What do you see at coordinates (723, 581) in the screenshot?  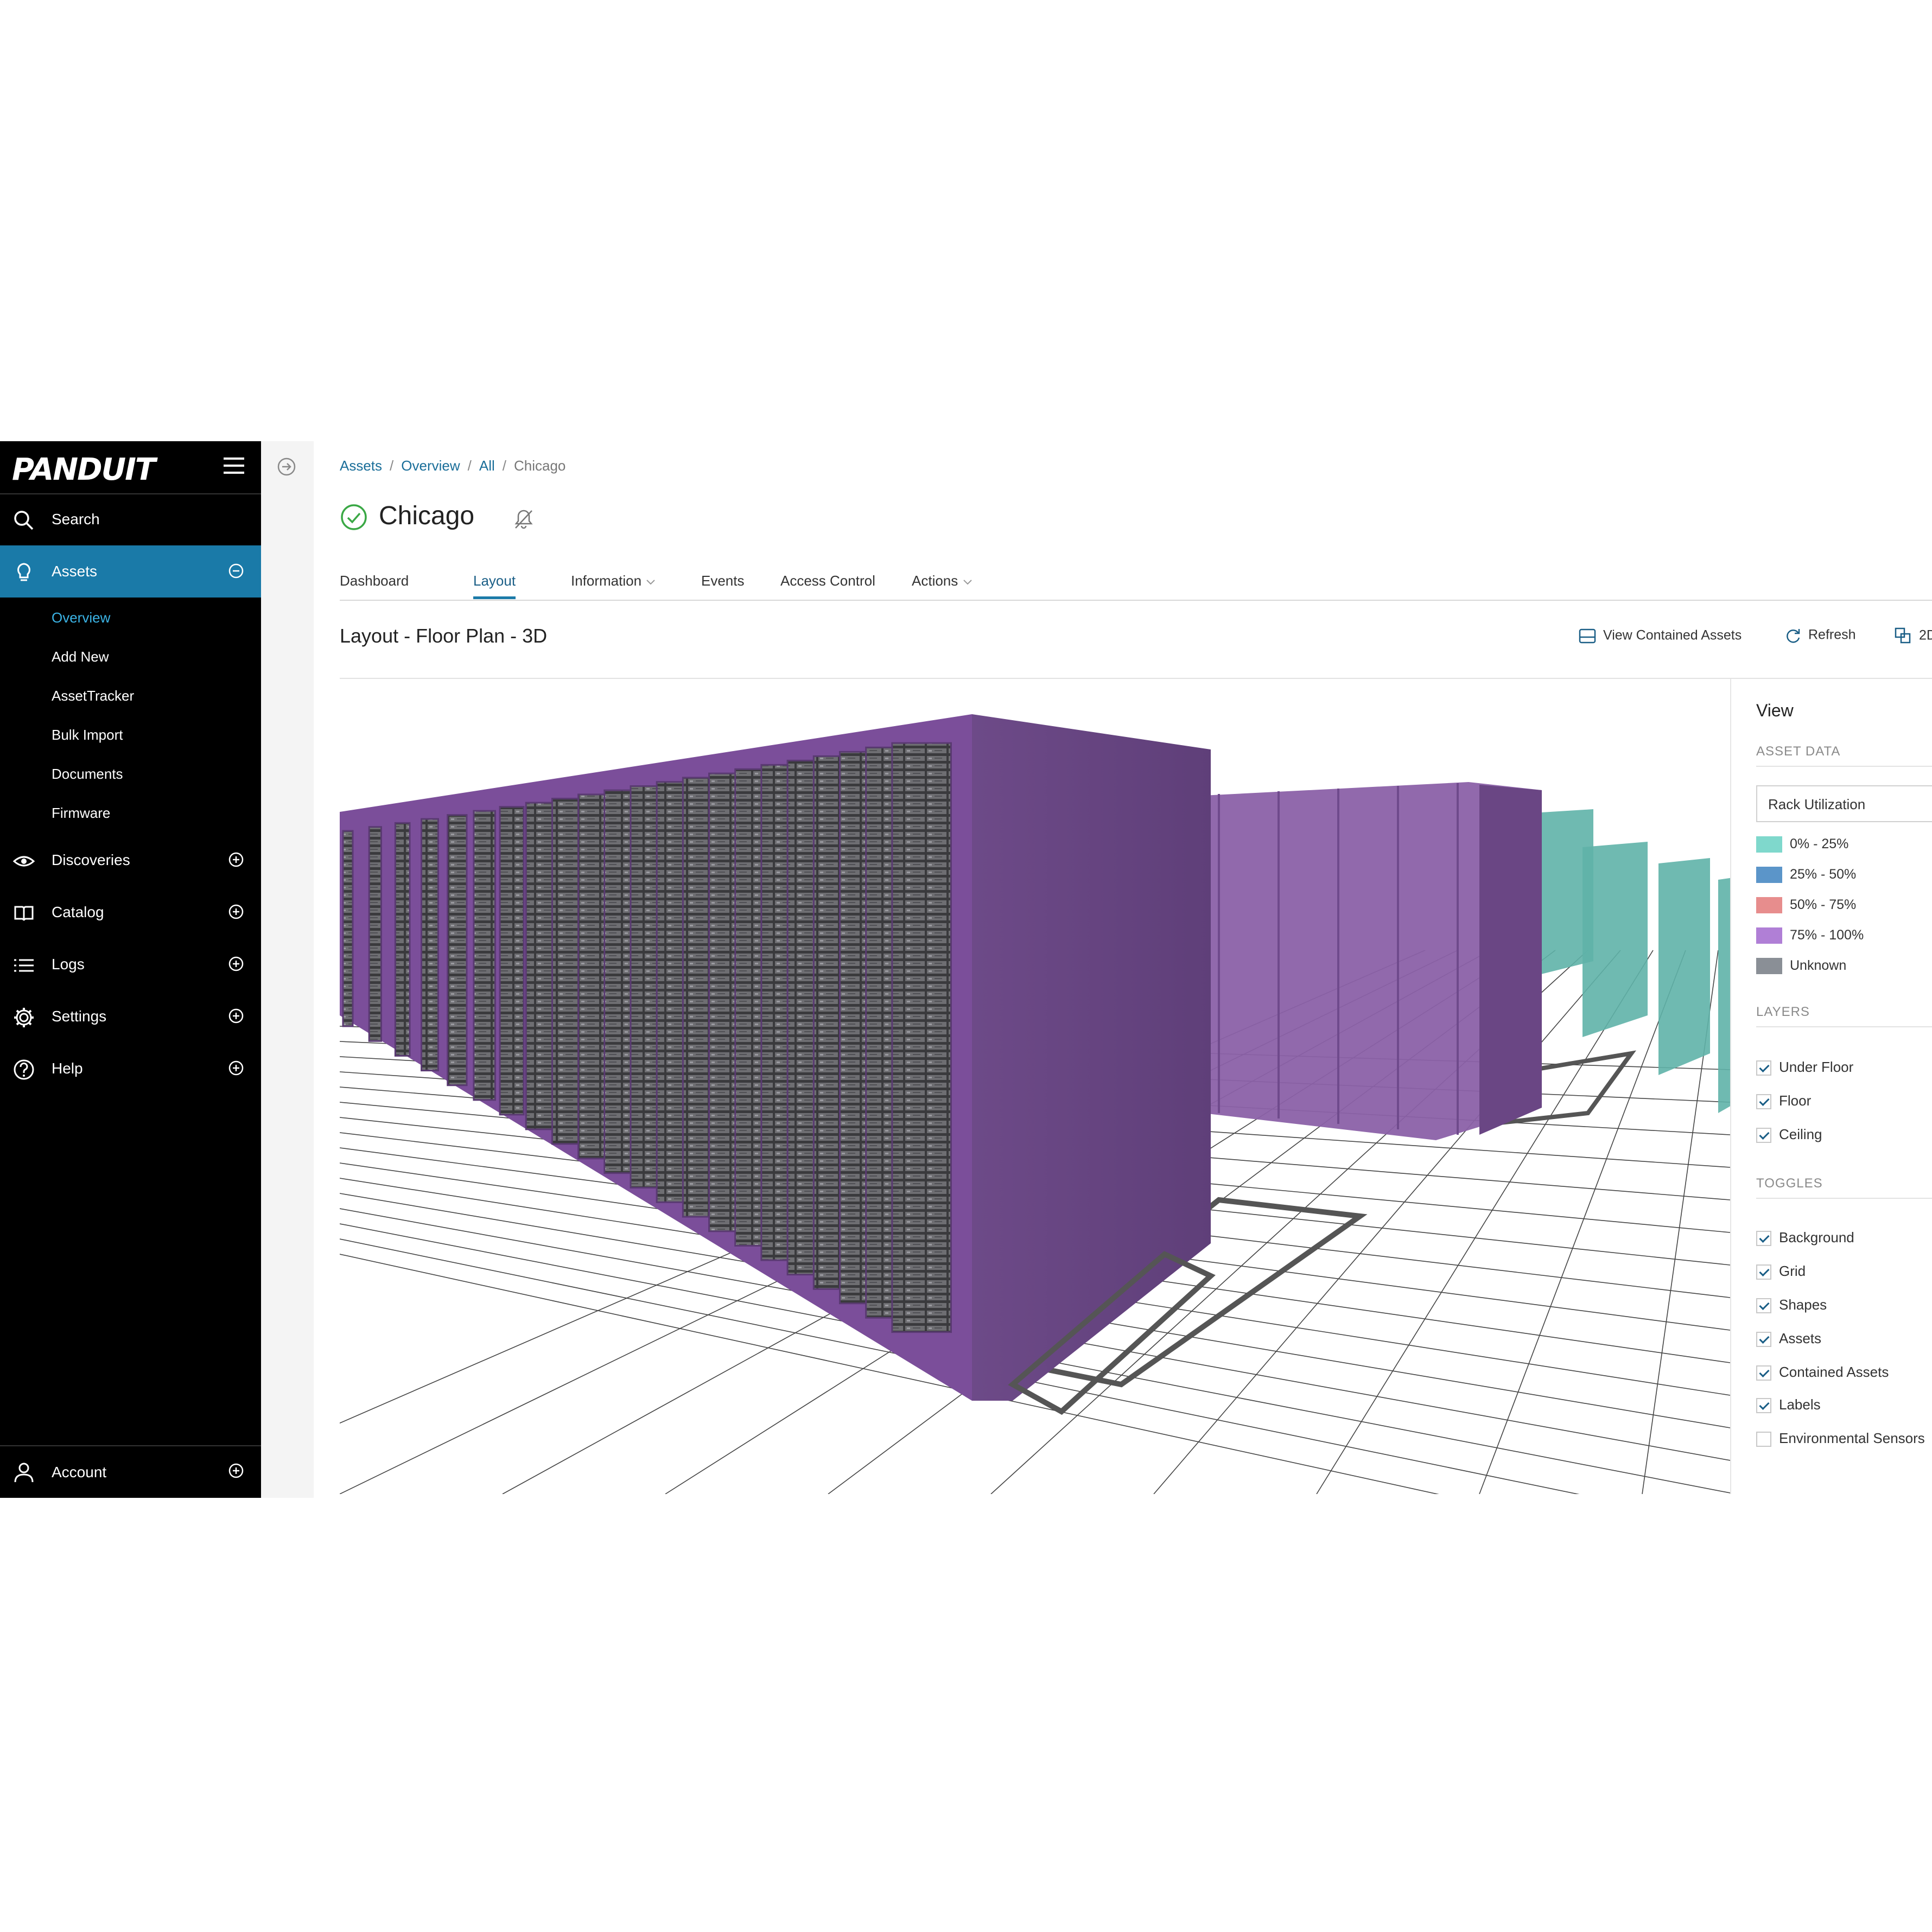 I see `tab-events: Events` at bounding box center [723, 581].